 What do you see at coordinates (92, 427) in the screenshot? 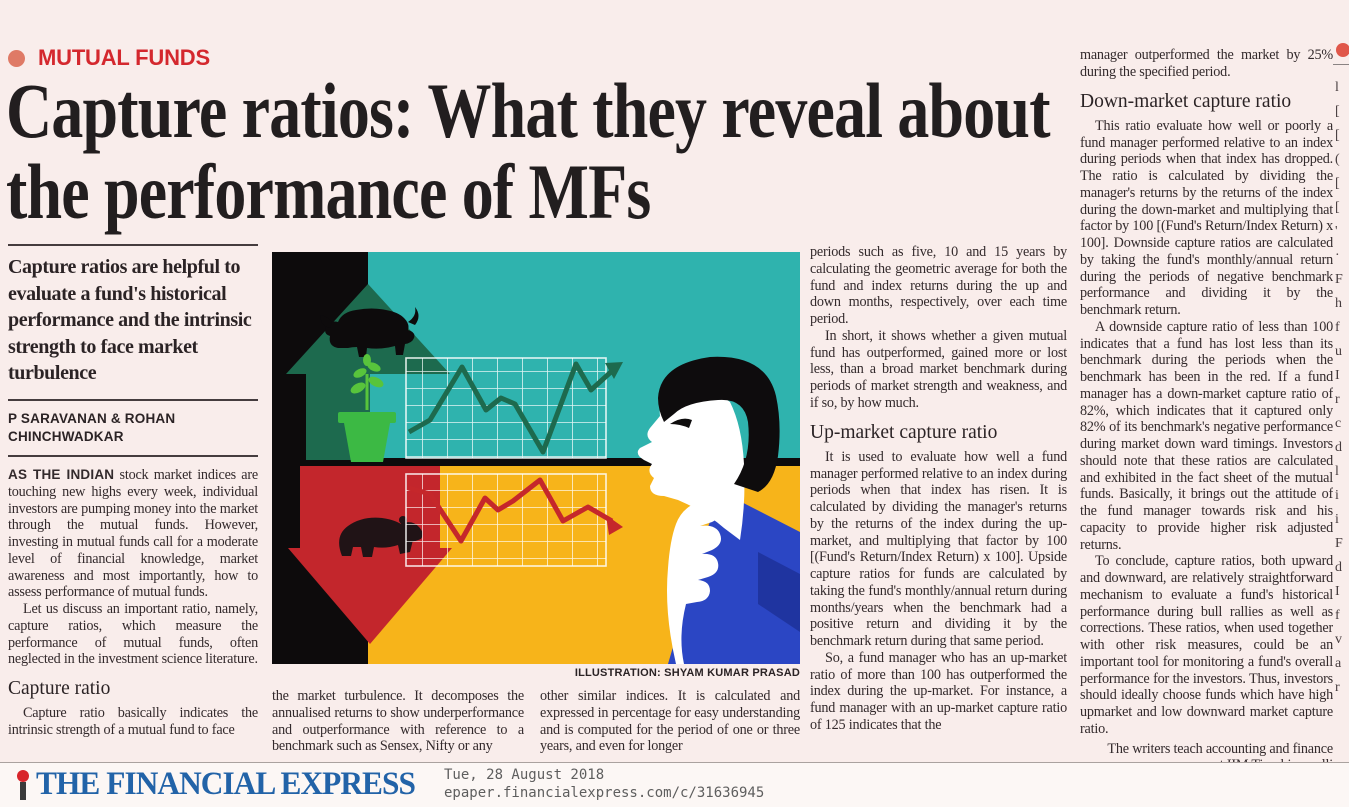
I see `byline: P SARAVANAN & ROHAN CHINCHWADKAR` at bounding box center [92, 427].